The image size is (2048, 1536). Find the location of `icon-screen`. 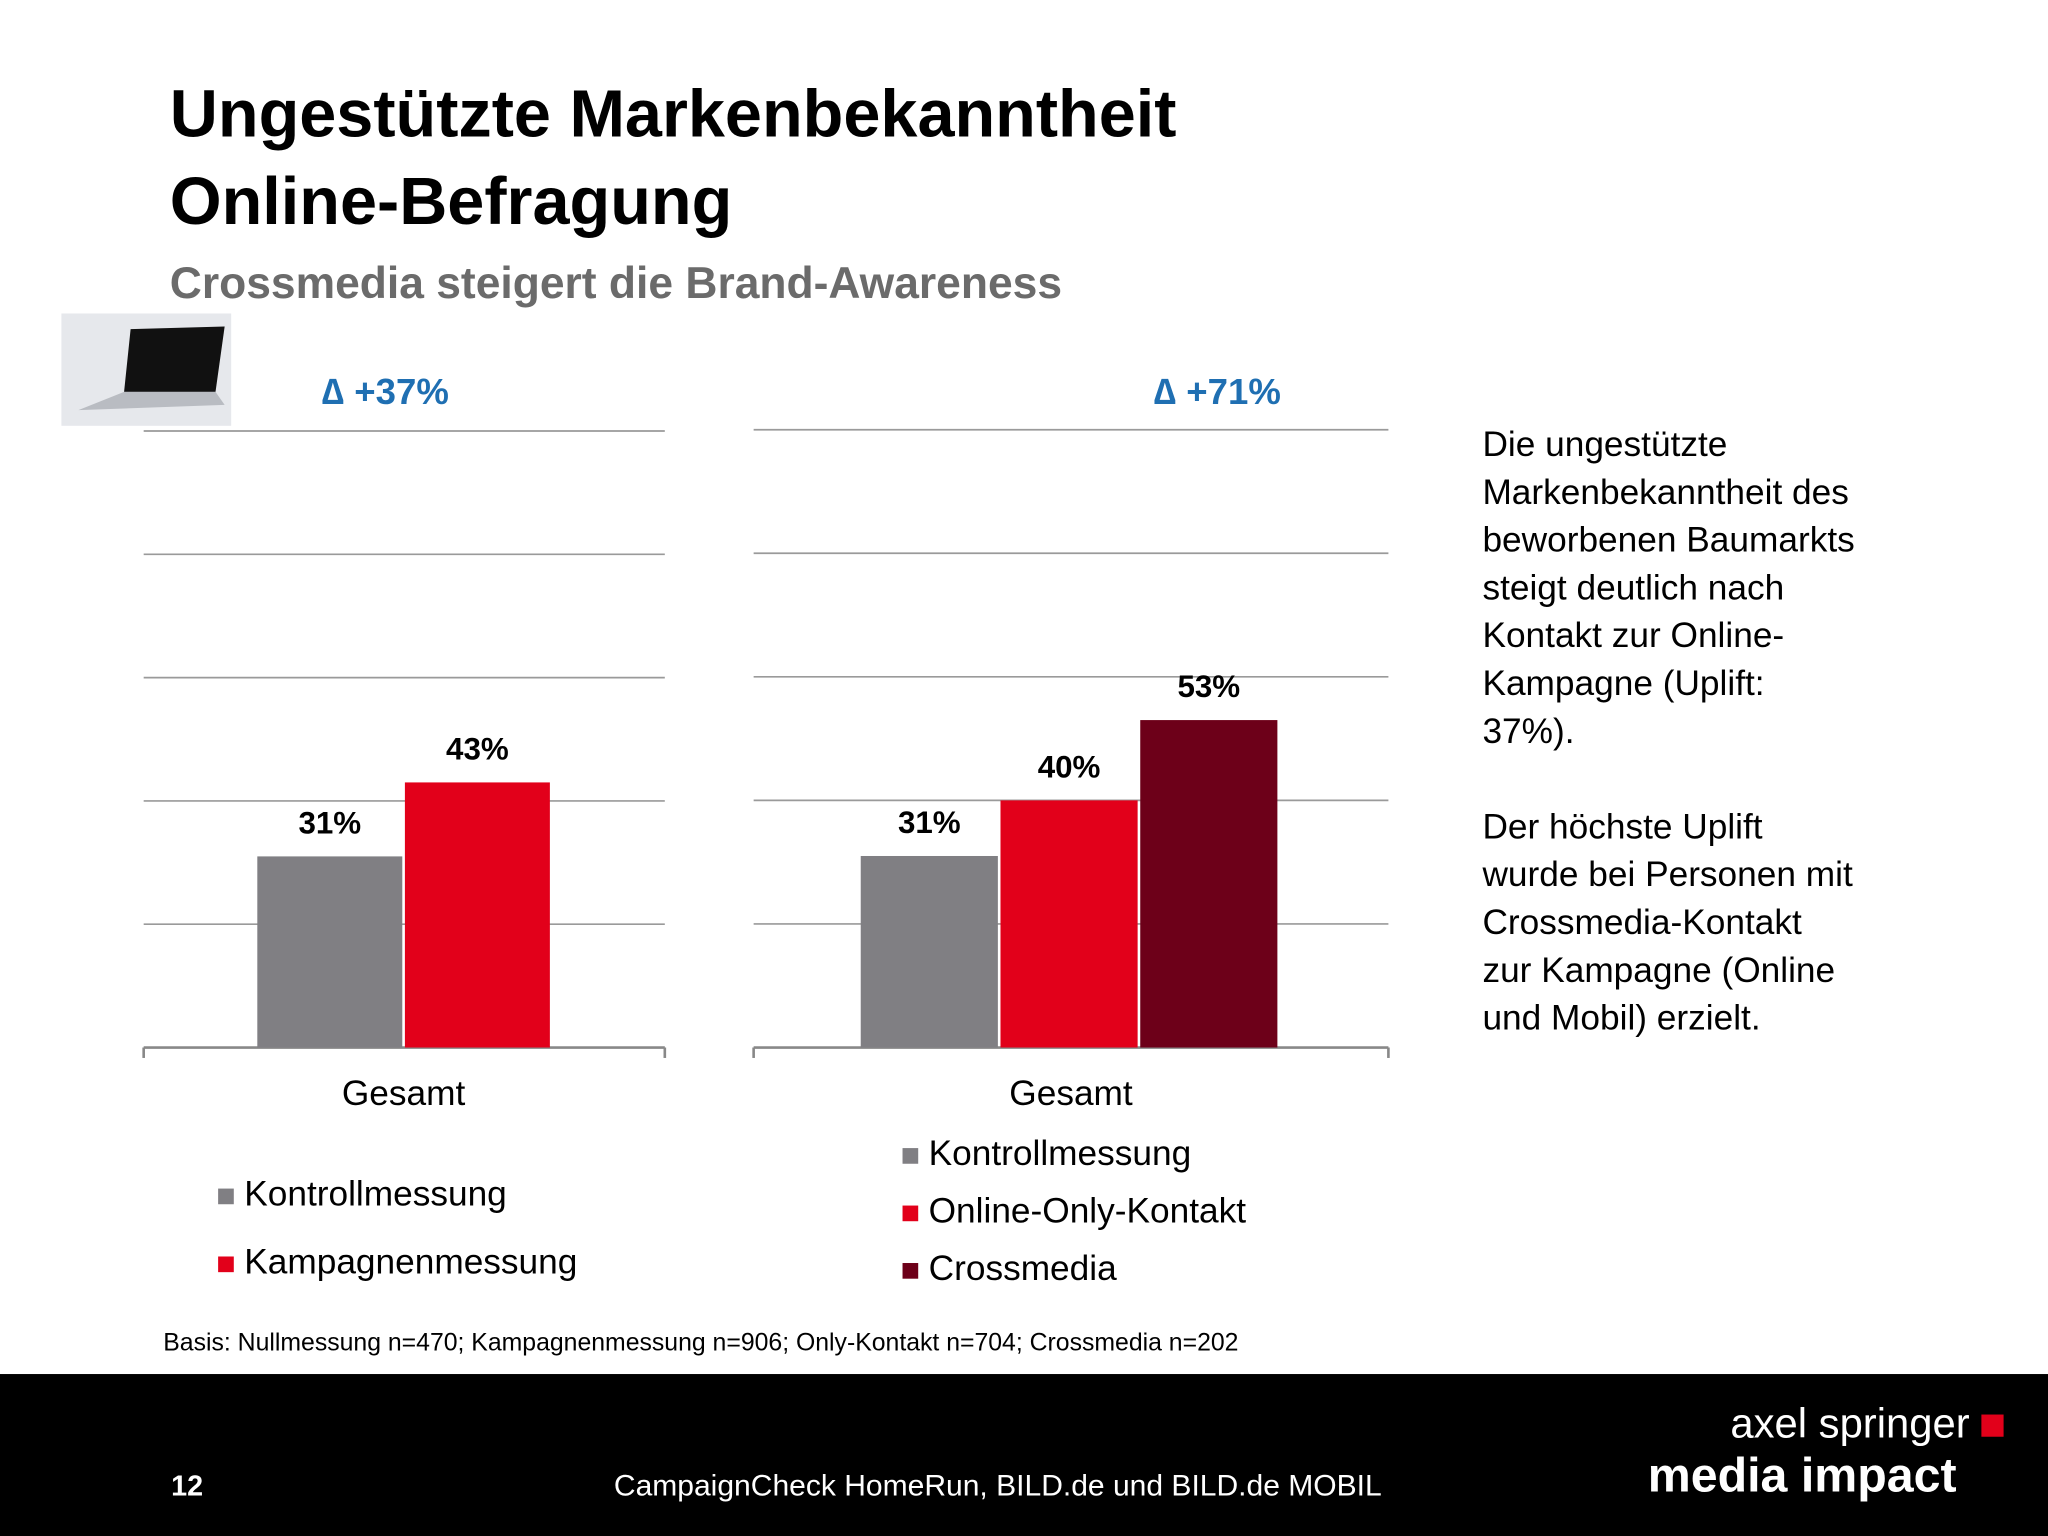

icon-screen is located at coordinates (174, 359).